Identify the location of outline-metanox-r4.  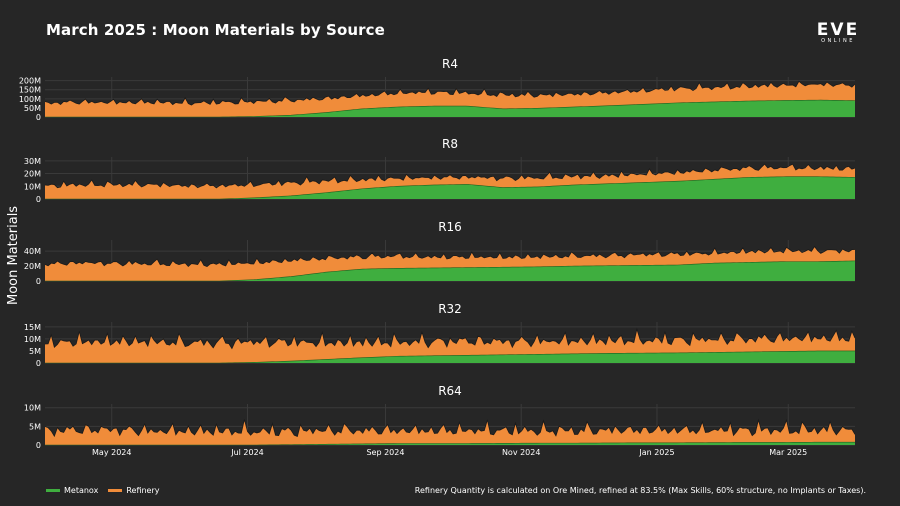
(450, 108).